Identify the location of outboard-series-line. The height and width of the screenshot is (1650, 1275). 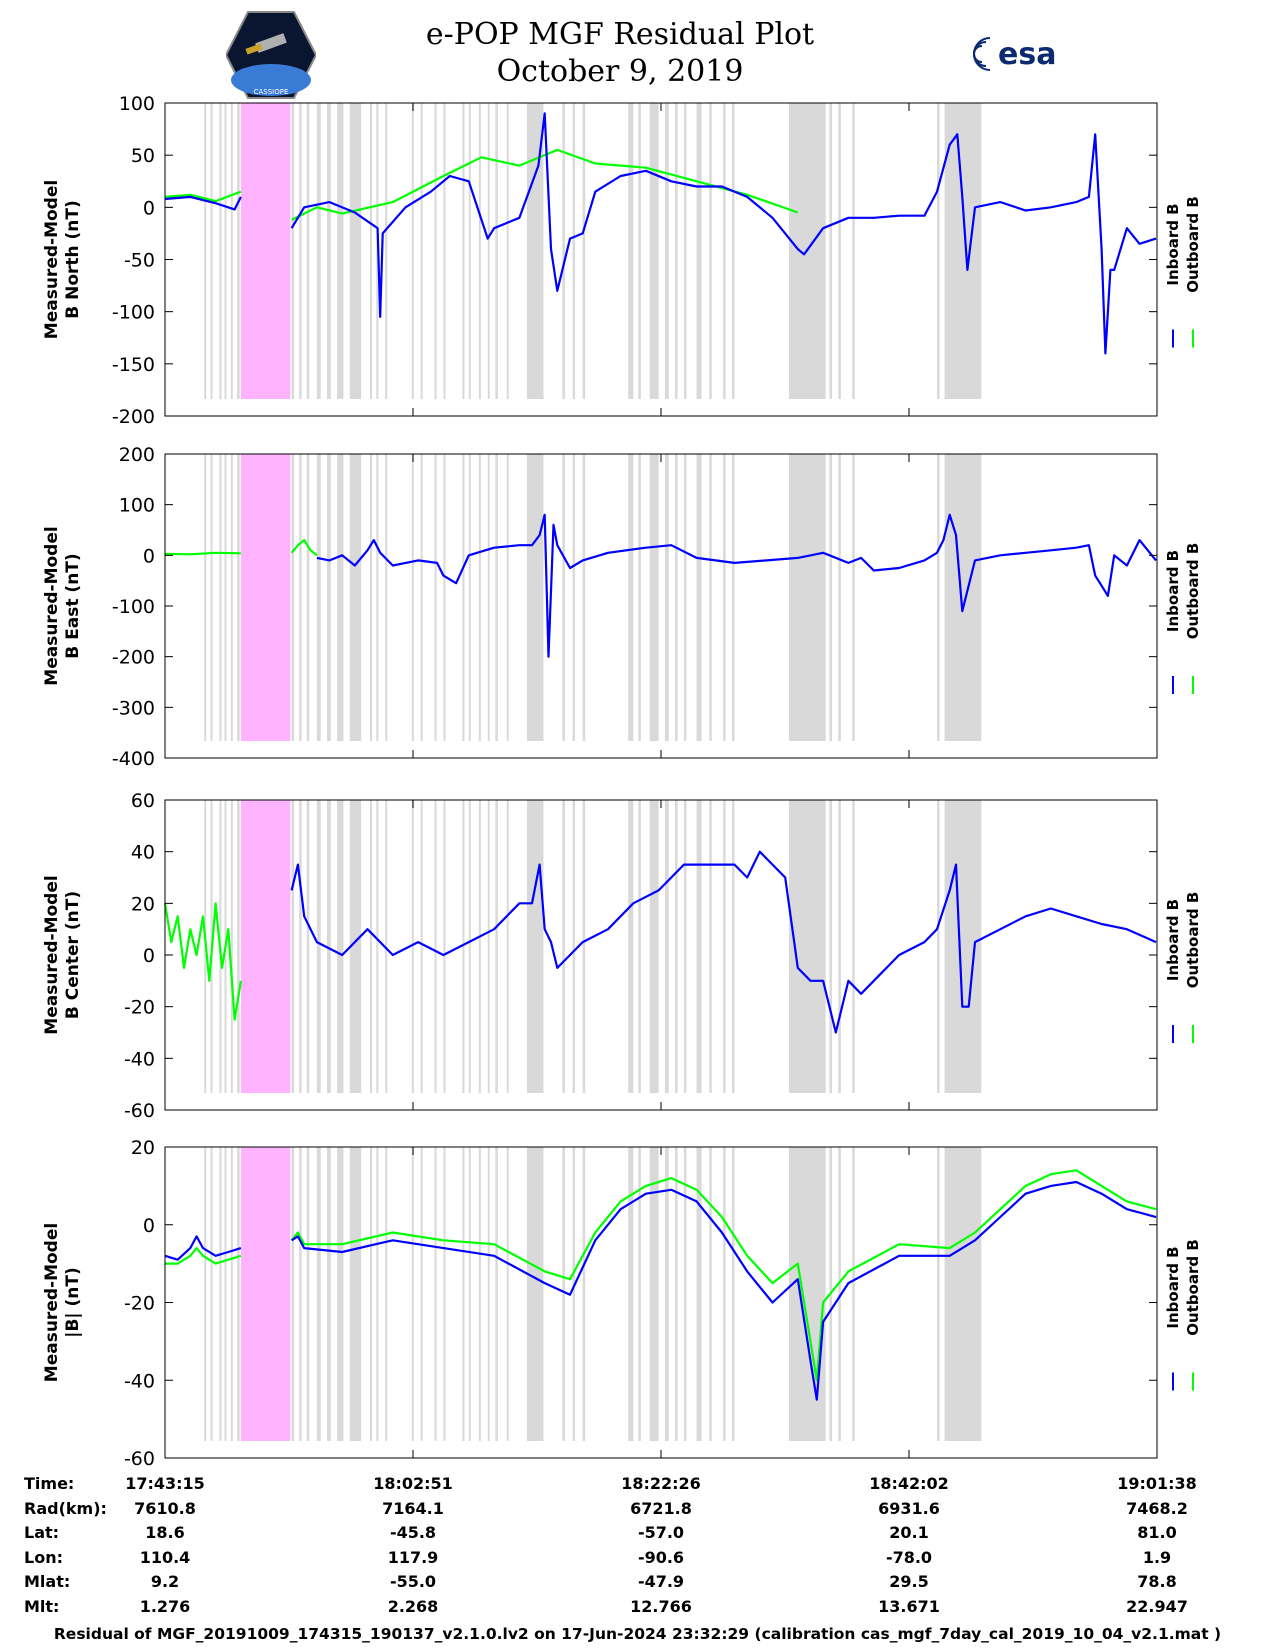
(202, 553).